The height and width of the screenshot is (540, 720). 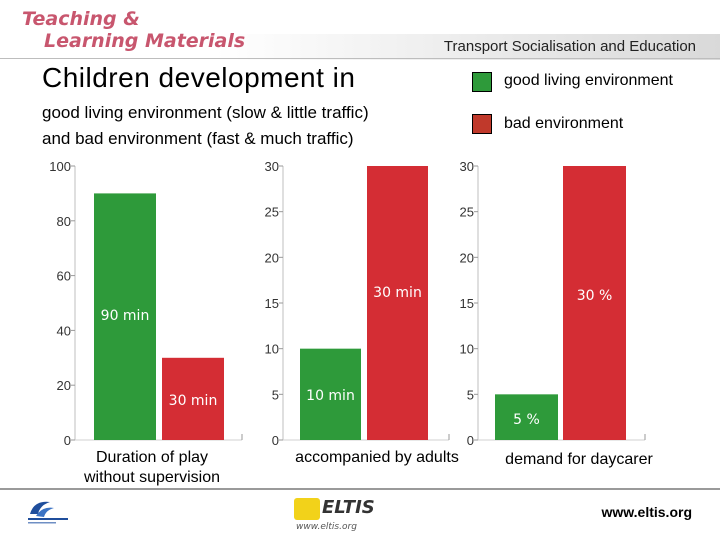 What do you see at coordinates (526, 420) in the screenshot?
I see `chart-3-data-label: 5 %` at bounding box center [526, 420].